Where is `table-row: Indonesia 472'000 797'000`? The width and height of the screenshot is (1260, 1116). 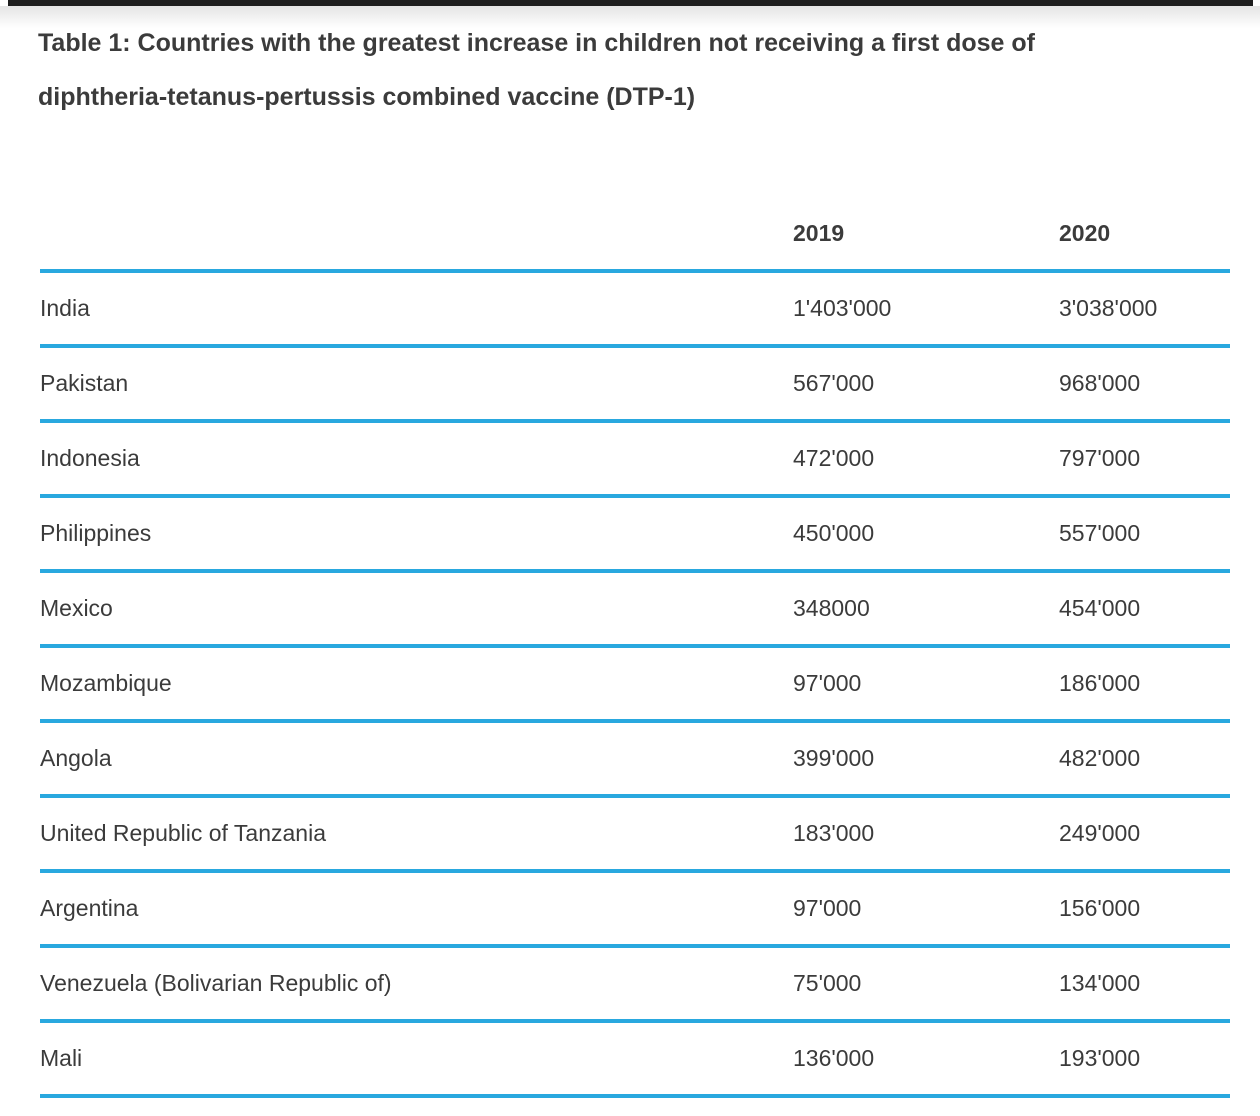
table-row: Indonesia 472'000 797'000 is located at coordinates (635, 459).